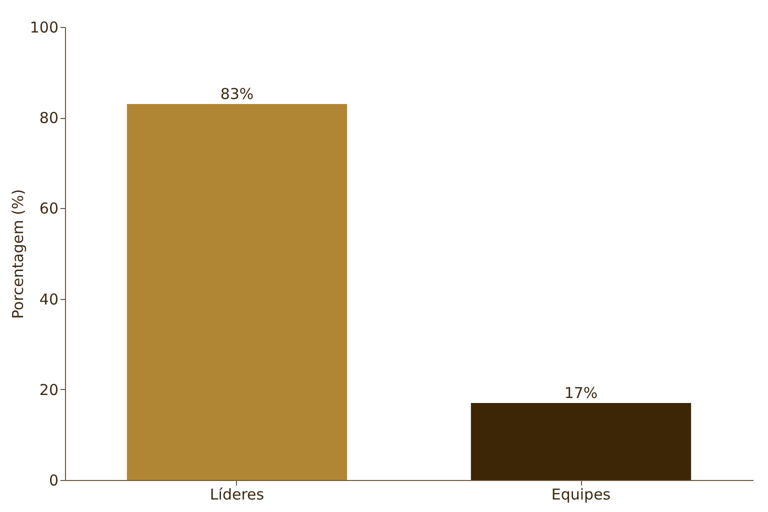 This screenshot has width=768, height=512. Describe the element at coordinates (17, 254) in the screenshot. I see `y-axis-title: Porcentagem (%)` at that location.